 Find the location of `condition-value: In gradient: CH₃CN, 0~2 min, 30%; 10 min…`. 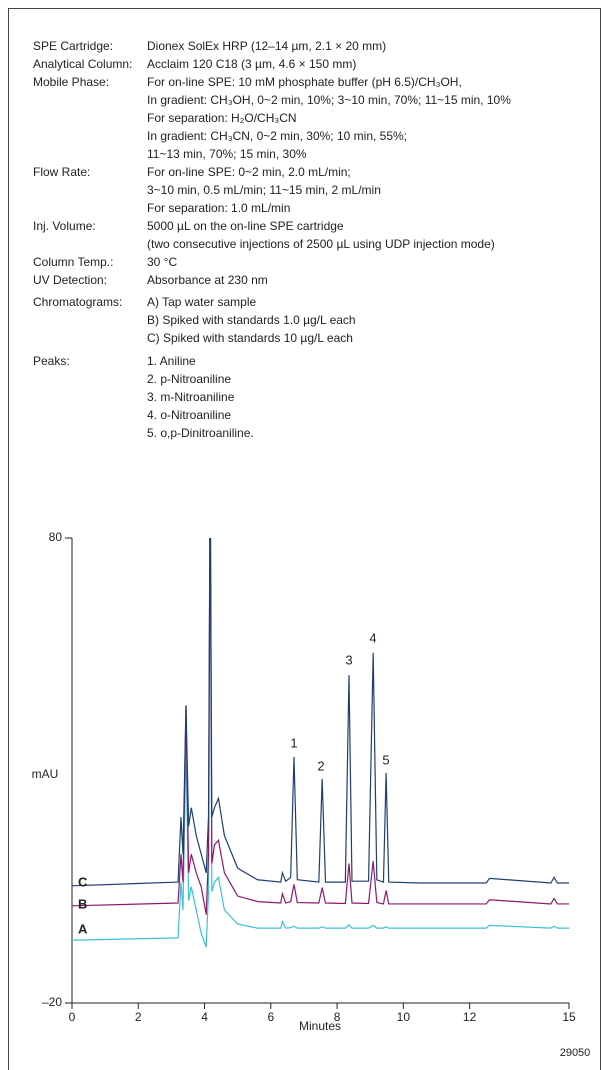

condition-value: In gradient: CH₃CN, 0~2 min, 30%; 10 min… is located at coordinates (277, 136).